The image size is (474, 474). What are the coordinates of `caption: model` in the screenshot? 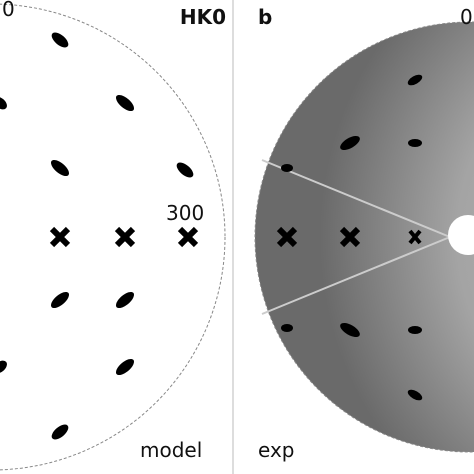 It's located at (171, 450).